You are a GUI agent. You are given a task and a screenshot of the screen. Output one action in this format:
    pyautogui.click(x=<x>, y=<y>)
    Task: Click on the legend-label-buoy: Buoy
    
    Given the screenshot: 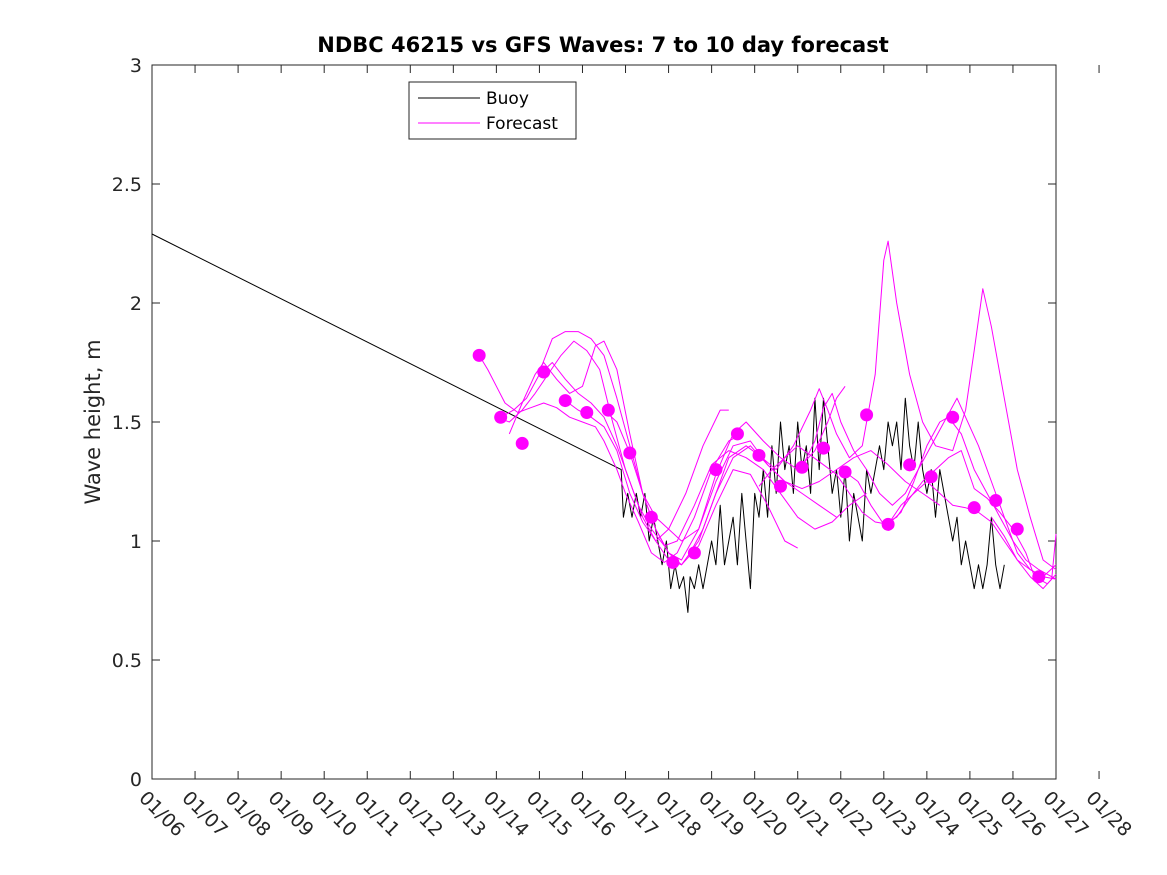 What is the action you would take?
    pyautogui.click(x=507, y=99)
    